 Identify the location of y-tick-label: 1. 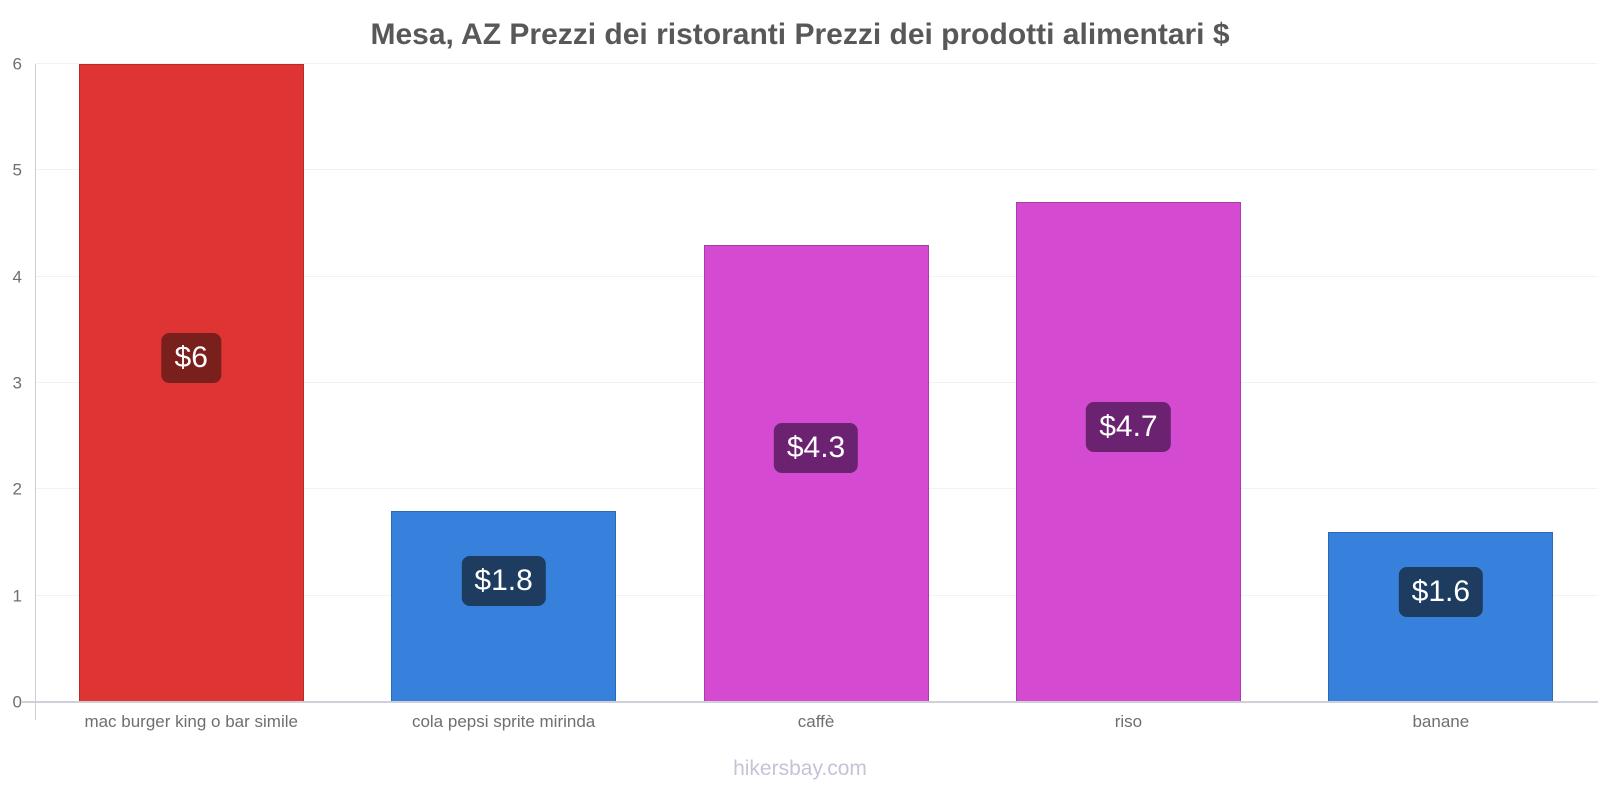
(17, 596).